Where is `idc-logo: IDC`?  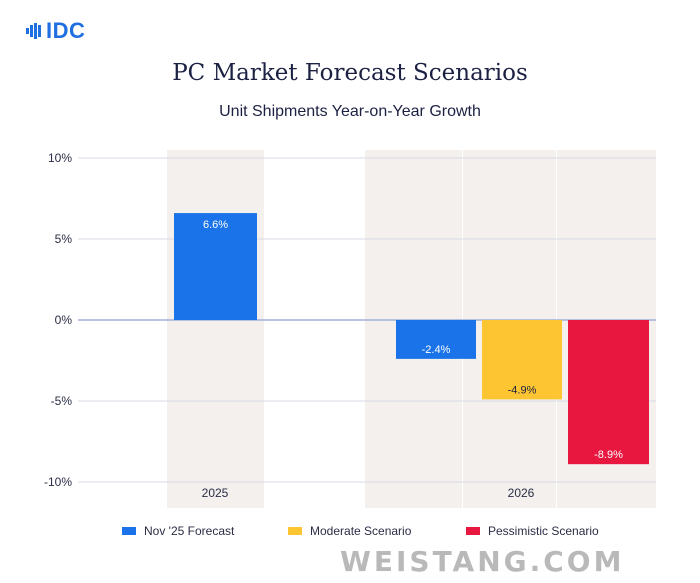 idc-logo: IDC is located at coordinates (55, 31).